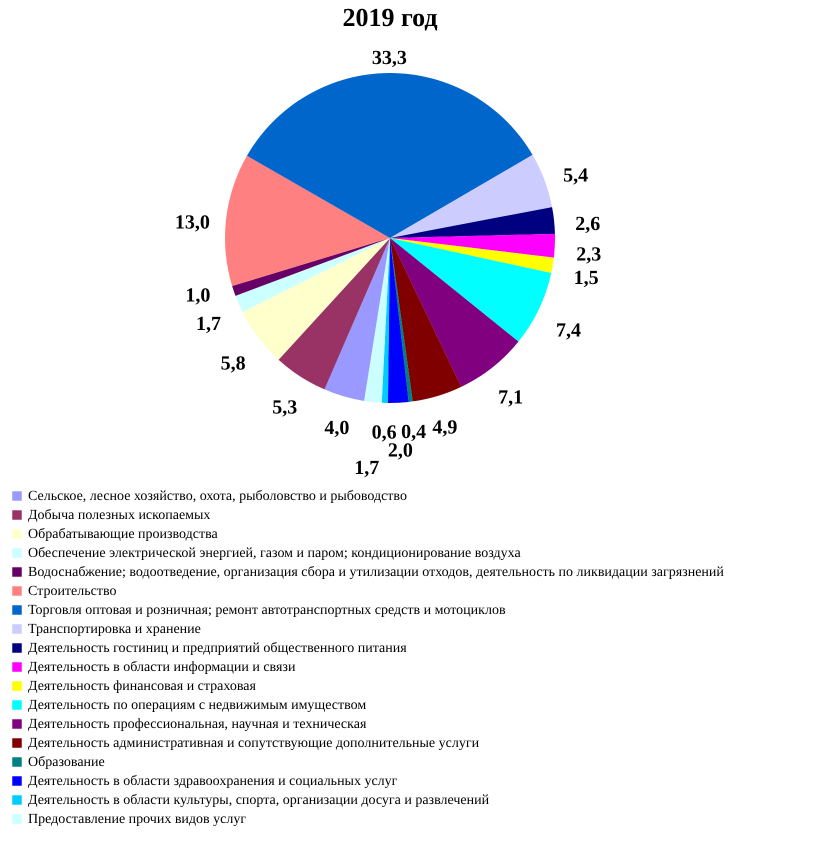  Describe the element at coordinates (586, 277) in the screenshot. I see `data-label: 1,5` at that location.